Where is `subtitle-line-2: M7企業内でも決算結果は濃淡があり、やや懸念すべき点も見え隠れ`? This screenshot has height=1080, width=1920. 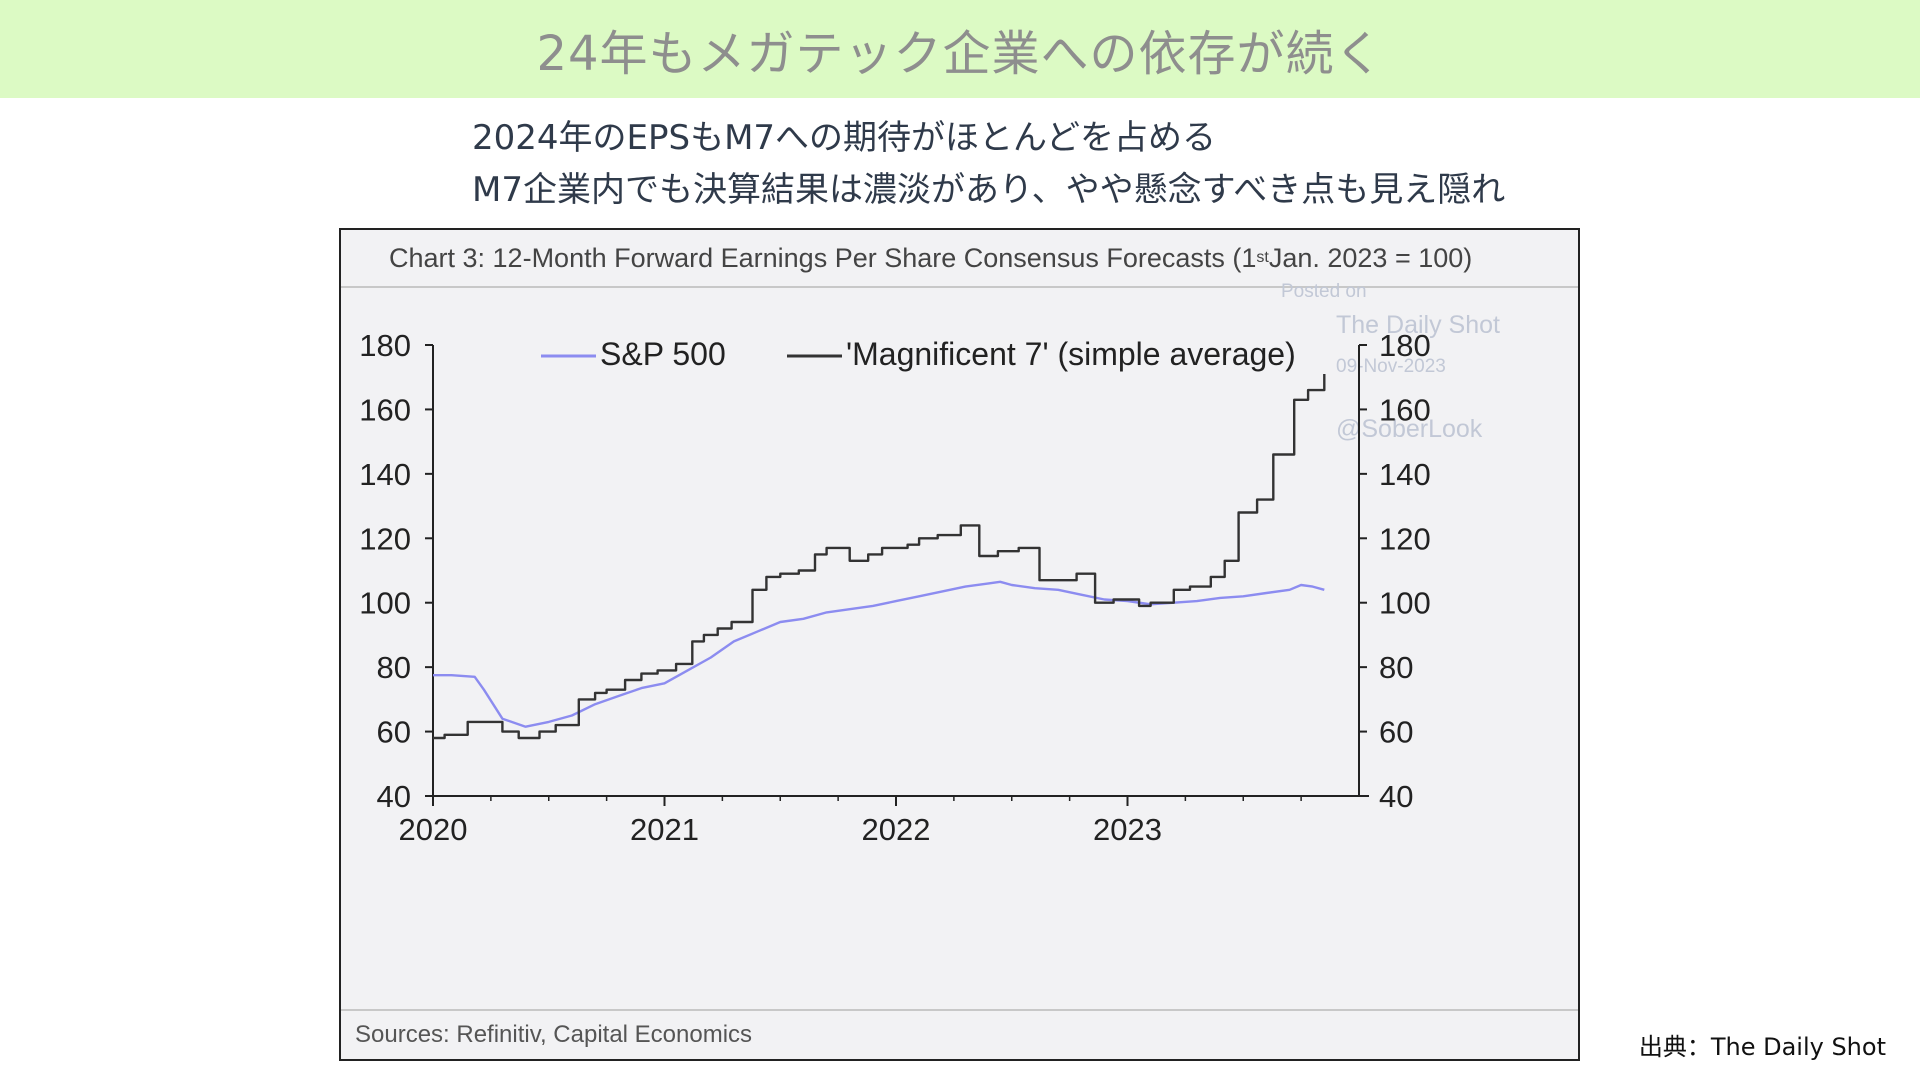
subtitle-line-2: M7企業内でも決算結果は濃淡があり、やや懸念すべき点も見え隠れ is located at coordinates (989, 190).